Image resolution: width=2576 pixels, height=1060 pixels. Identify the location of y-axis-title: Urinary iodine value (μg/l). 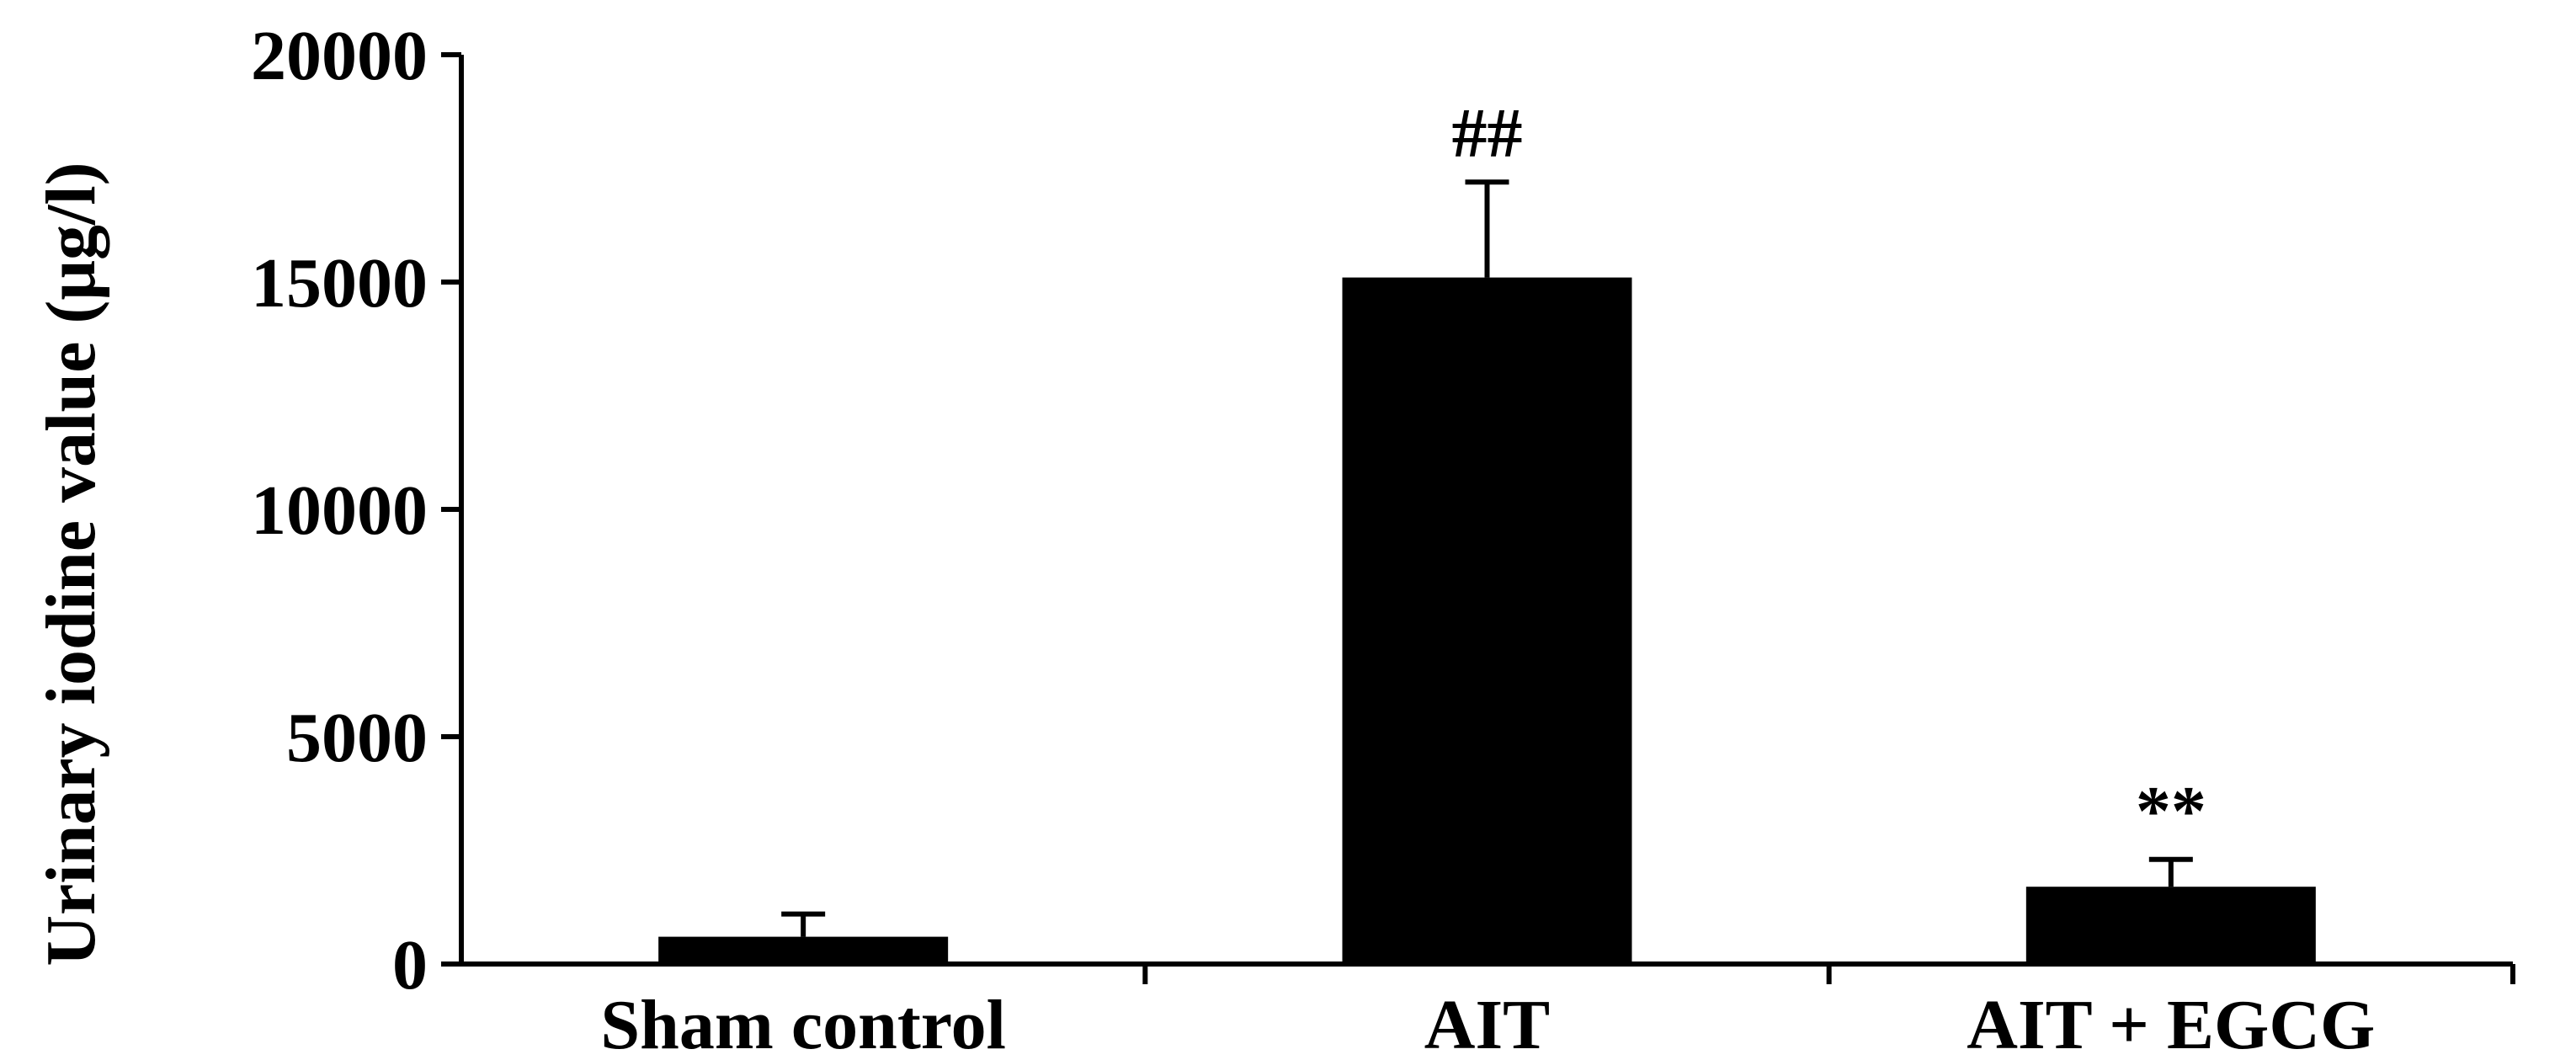
(71, 564).